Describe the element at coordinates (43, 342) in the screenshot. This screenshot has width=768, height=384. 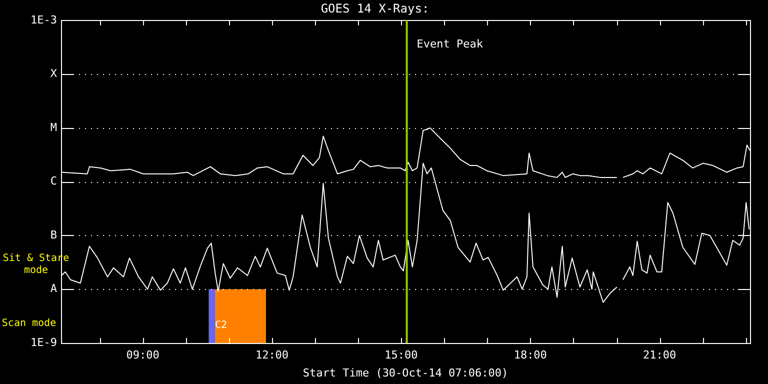
I see `y-tick-label: 1E-9` at that location.